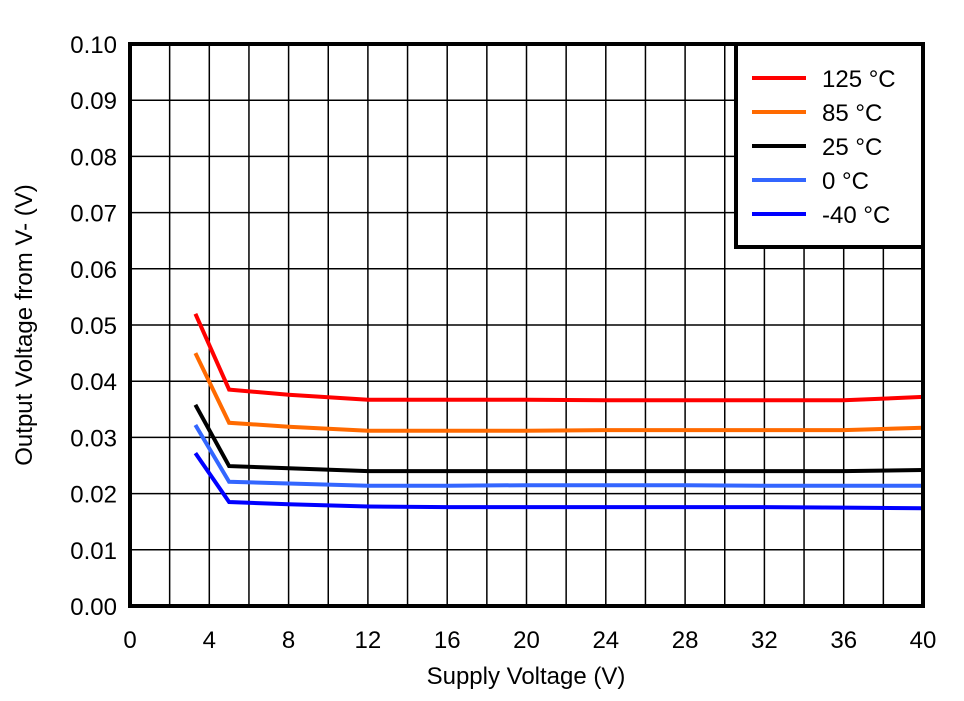  I want to click on legend-label: 125 °C, so click(859, 79).